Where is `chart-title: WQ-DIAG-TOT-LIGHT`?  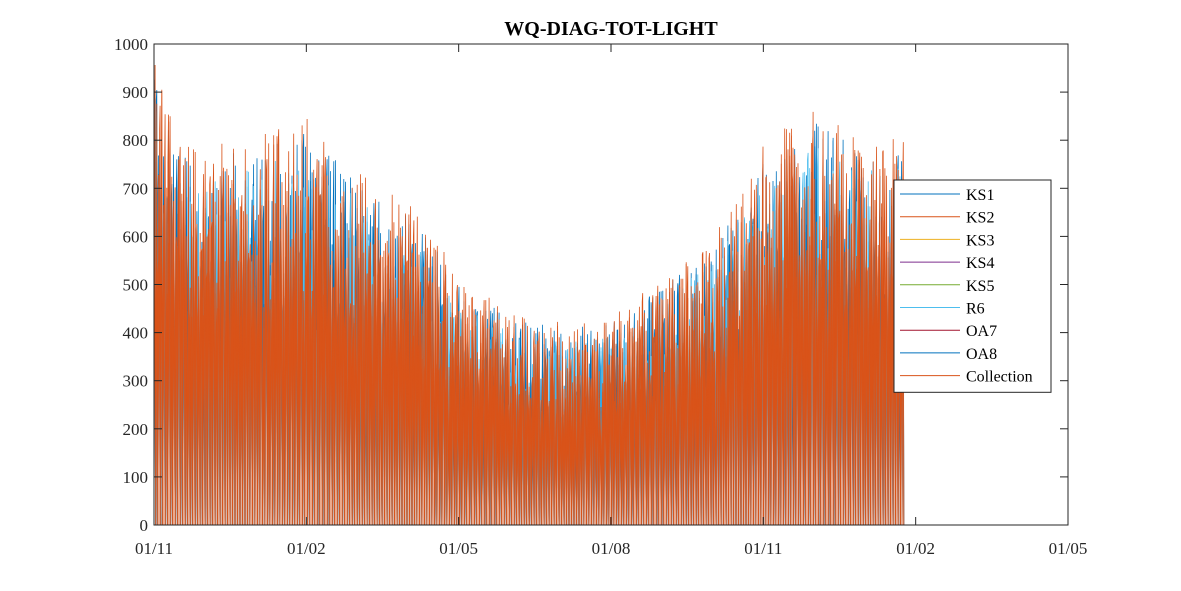
chart-title: WQ-DIAG-TOT-LIGHT is located at coordinates (611, 29).